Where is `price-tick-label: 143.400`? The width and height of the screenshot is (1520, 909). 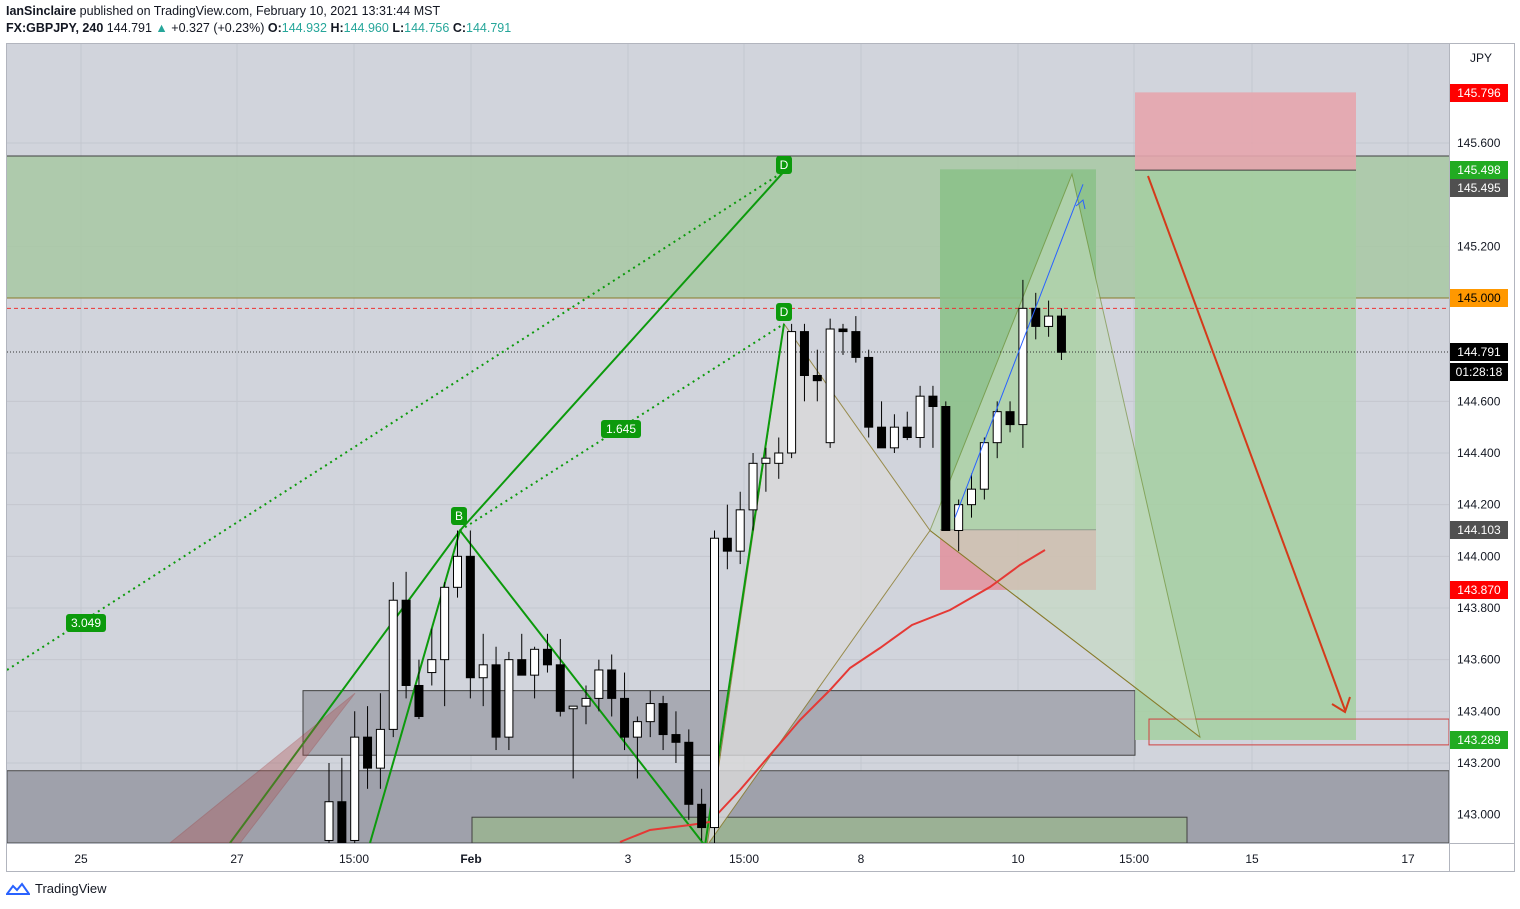 price-tick-label: 143.400 is located at coordinates (1479, 711).